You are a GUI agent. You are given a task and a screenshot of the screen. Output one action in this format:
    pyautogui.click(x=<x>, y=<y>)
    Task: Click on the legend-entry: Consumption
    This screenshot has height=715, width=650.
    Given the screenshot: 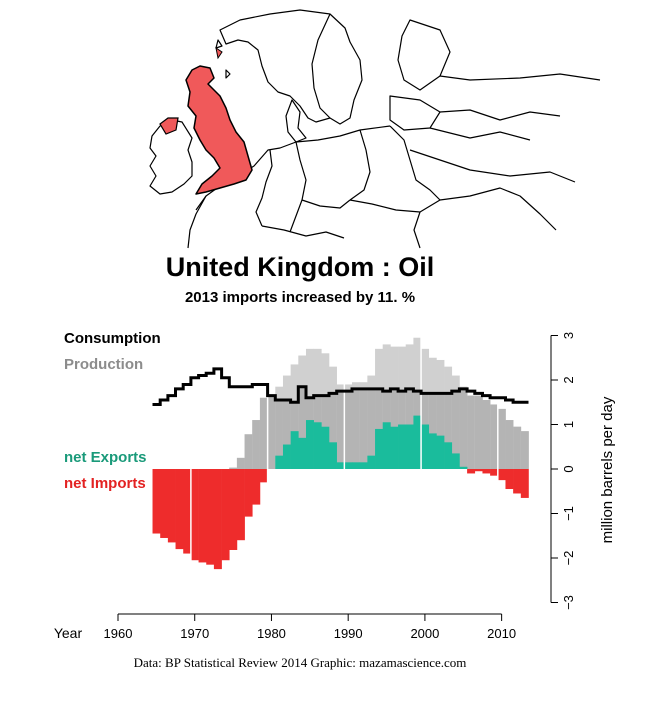 What is the action you would take?
    pyautogui.click(x=112, y=338)
    